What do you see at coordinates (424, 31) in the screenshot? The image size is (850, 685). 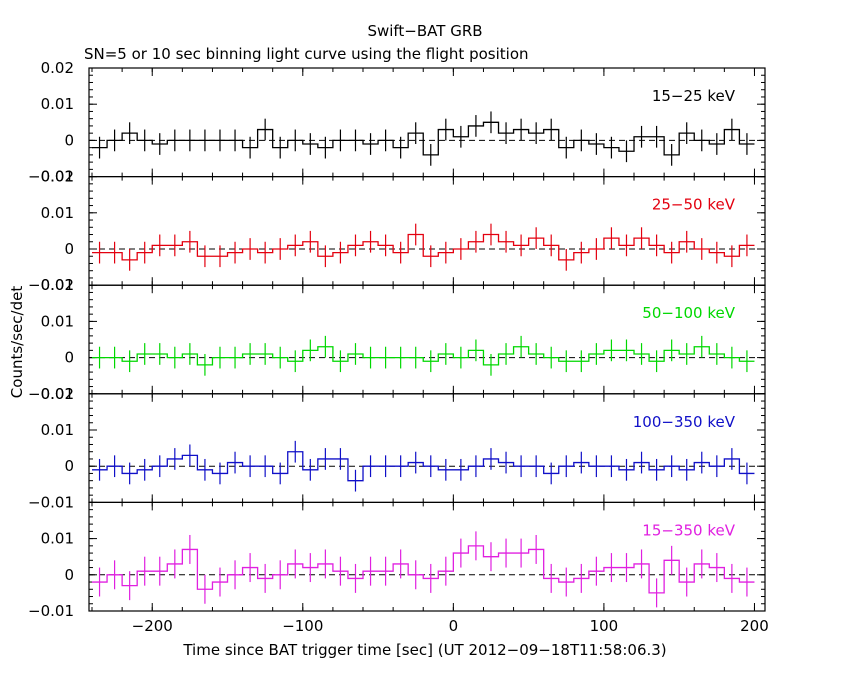 I see `chart-title: Swift−BAT GRB` at bounding box center [424, 31].